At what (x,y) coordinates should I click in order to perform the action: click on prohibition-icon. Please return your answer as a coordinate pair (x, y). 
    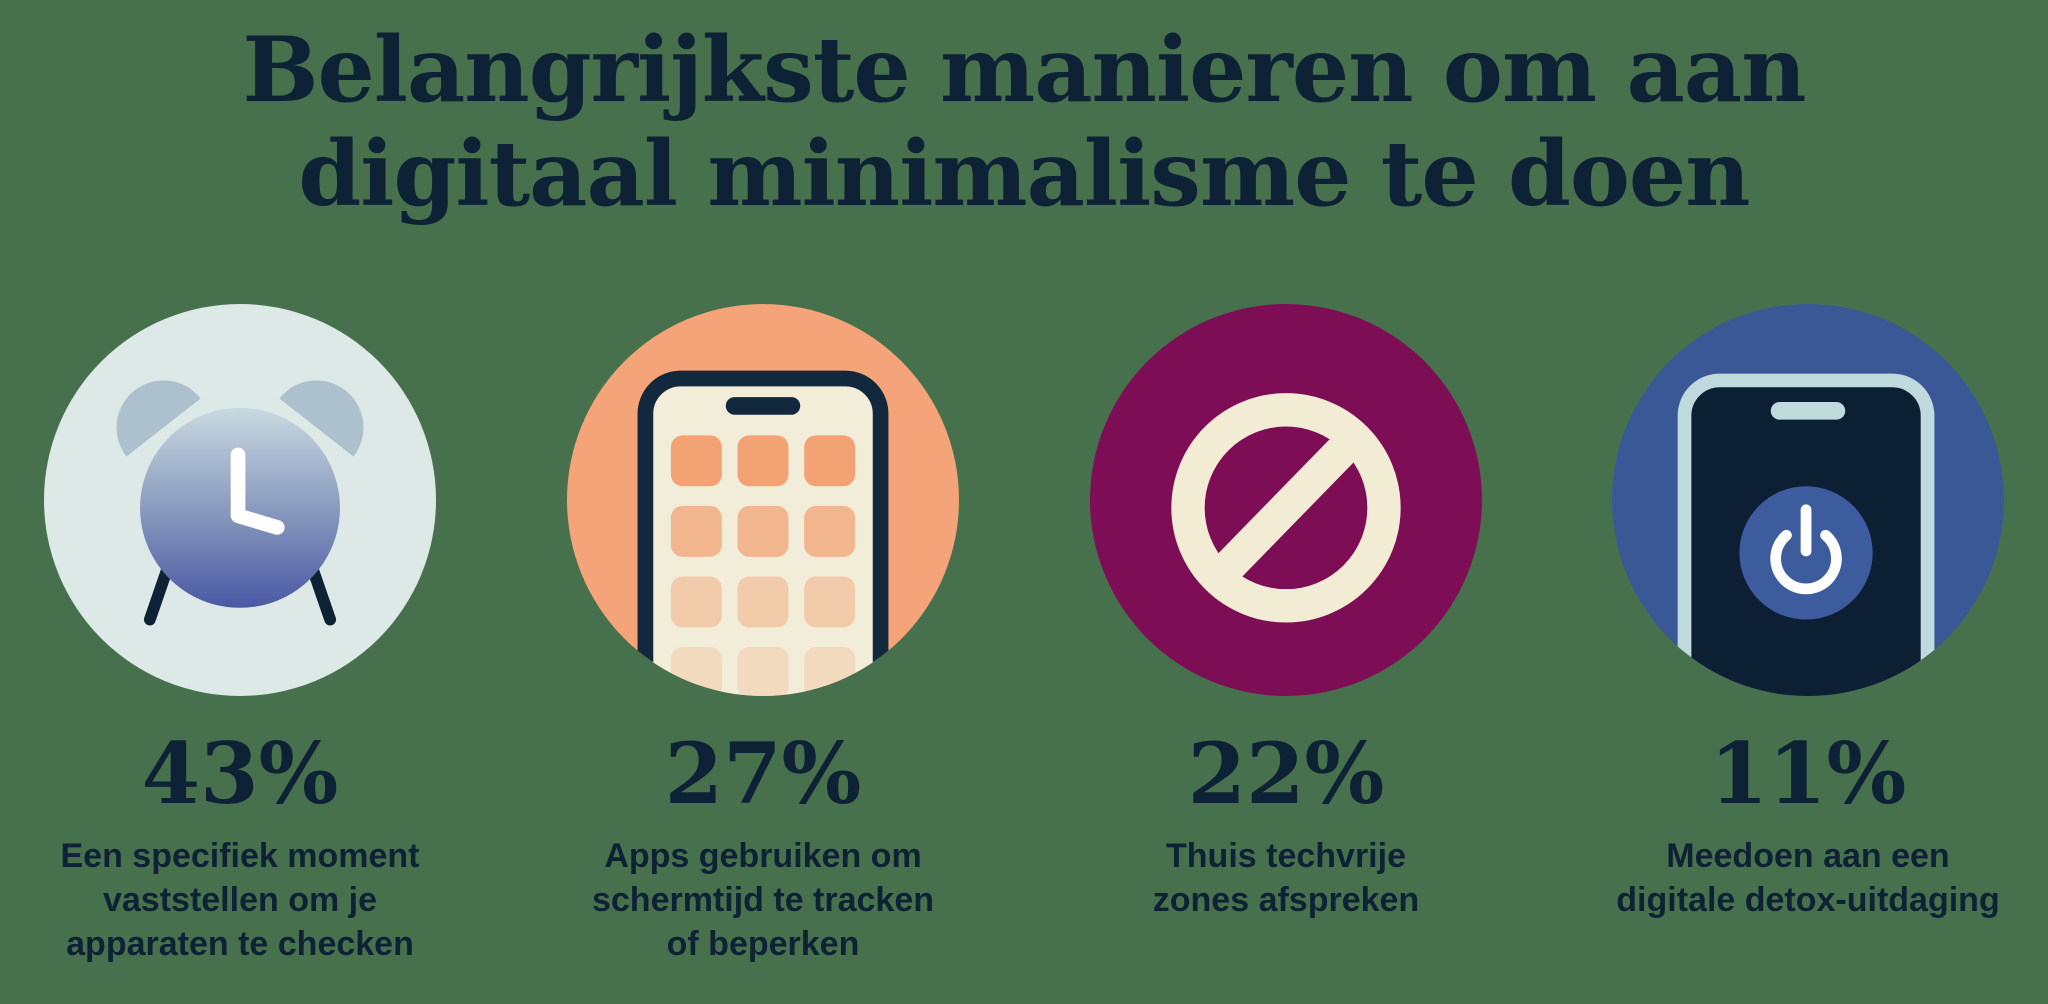
    Looking at the image, I should click on (1286, 500).